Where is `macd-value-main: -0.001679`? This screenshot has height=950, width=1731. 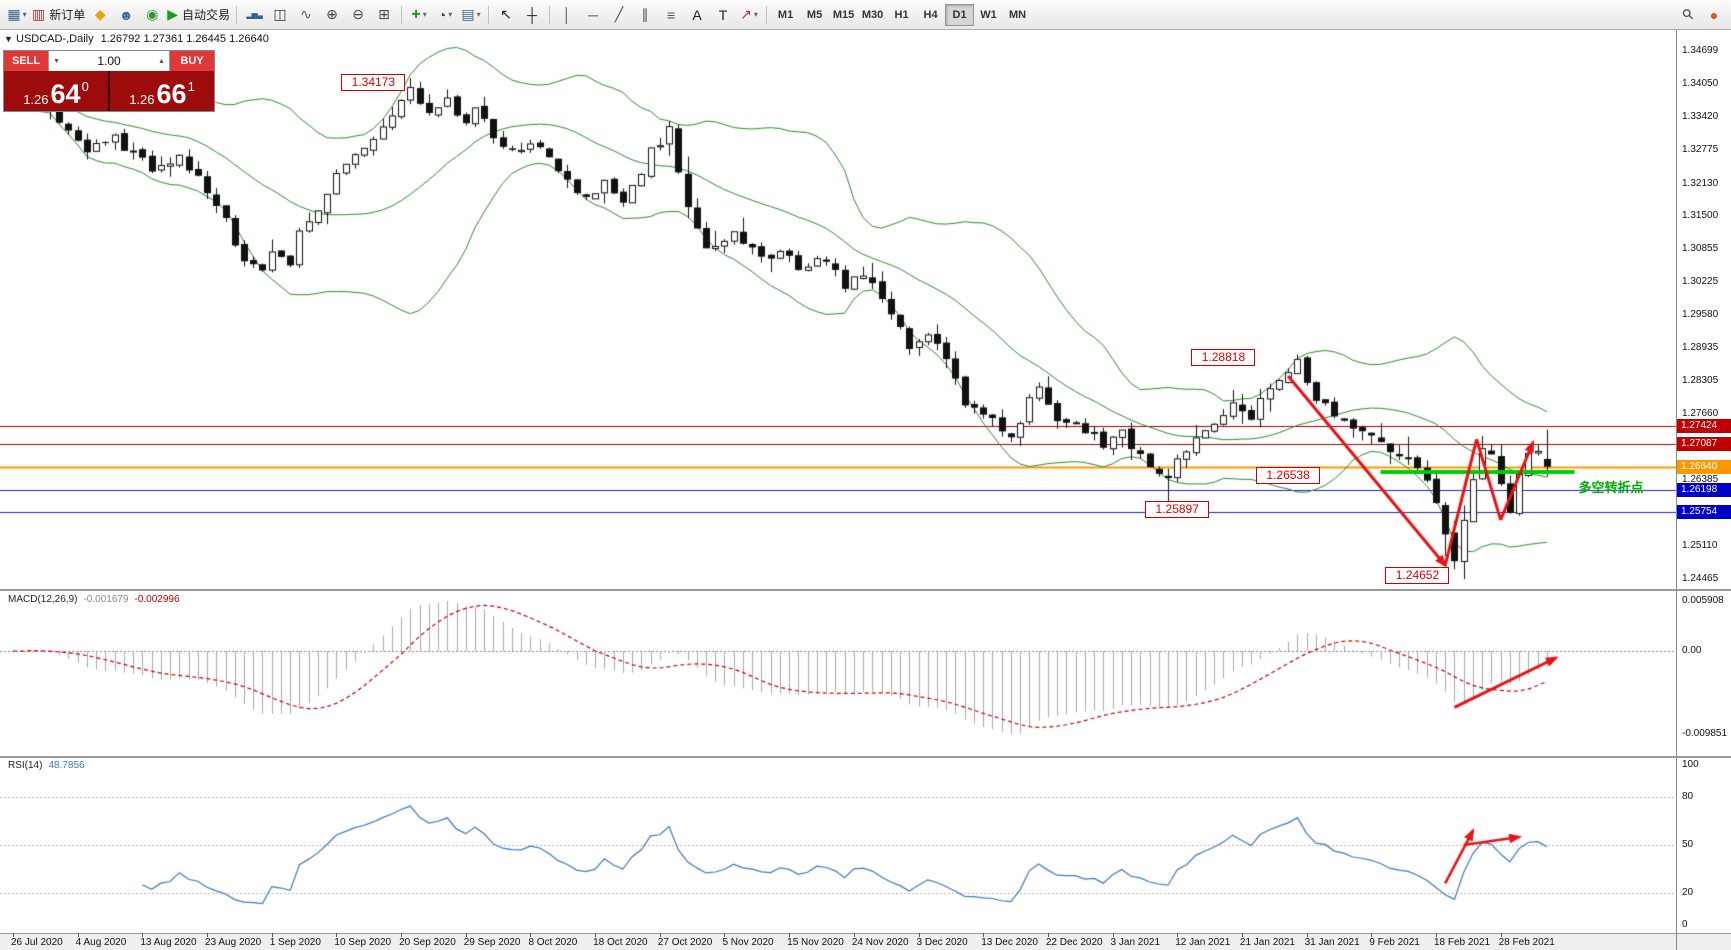
macd-value-main: -0.001679 is located at coordinates (106, 599).